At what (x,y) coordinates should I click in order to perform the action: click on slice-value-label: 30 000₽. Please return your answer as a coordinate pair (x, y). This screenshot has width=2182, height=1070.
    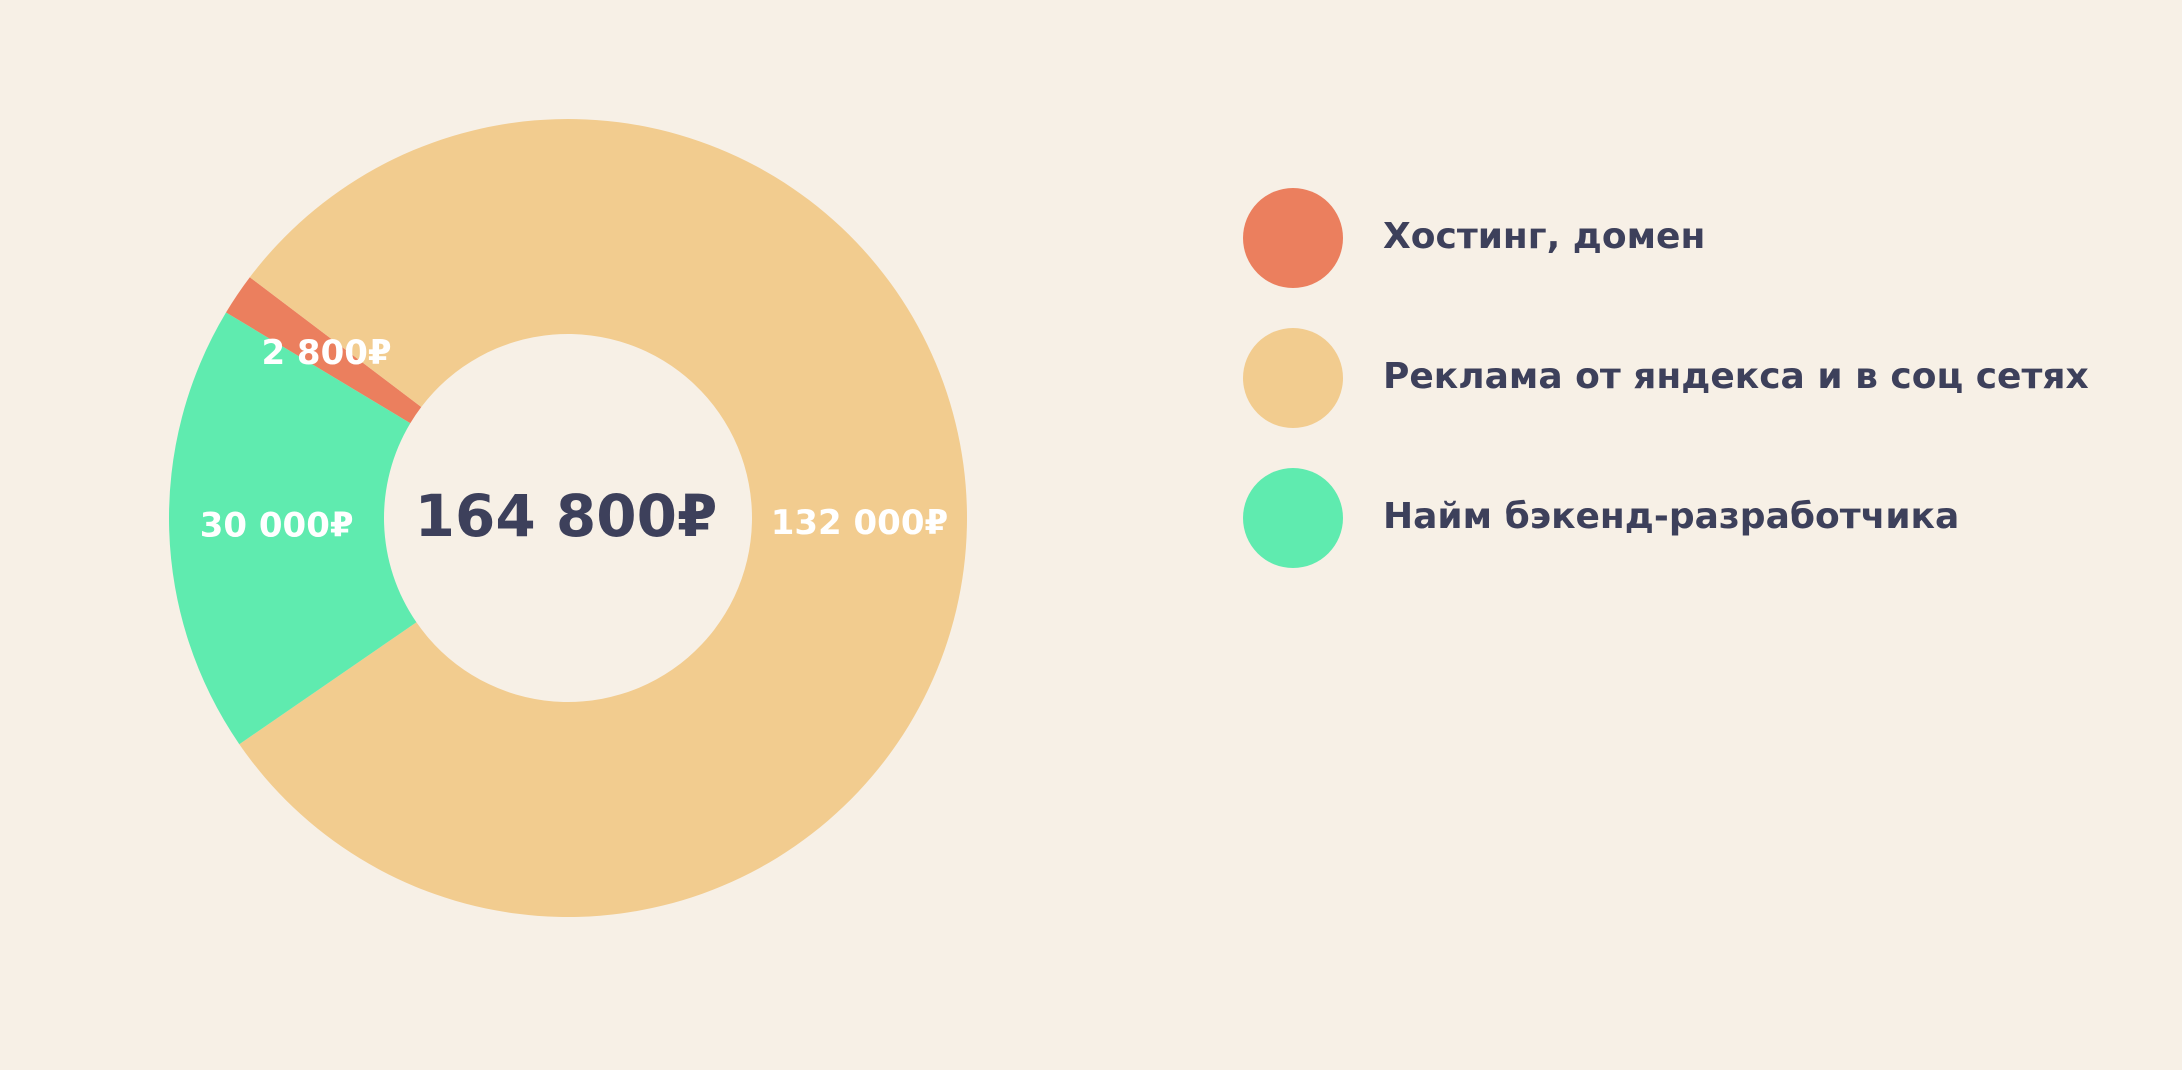
    Looking at the image, I should click on (277, 525).